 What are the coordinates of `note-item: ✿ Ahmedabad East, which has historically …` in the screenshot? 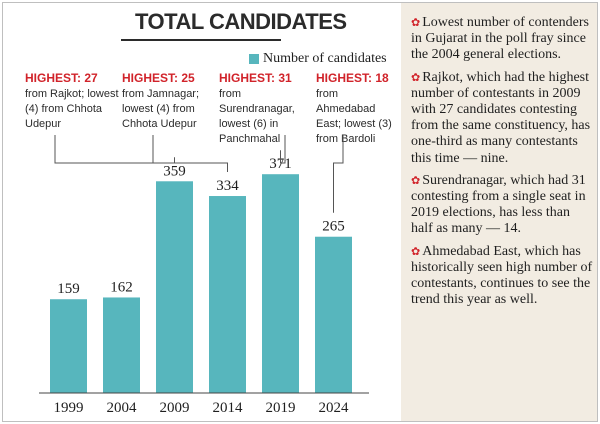 It's located at (502, 276).